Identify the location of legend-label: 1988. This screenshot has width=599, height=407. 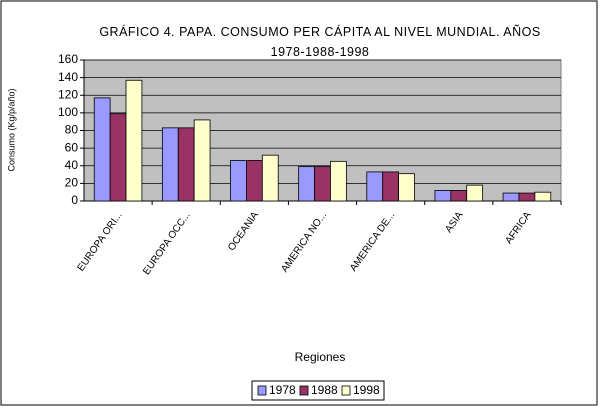
(324, 390).